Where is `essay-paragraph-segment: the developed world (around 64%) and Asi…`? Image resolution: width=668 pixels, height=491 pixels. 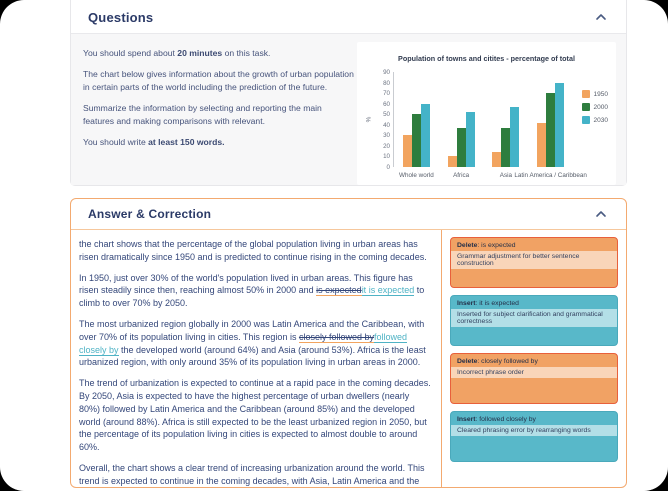 essay-paragraph-segment: the developed world (around 64%) and Asi… is located at coordinates (252, 356).